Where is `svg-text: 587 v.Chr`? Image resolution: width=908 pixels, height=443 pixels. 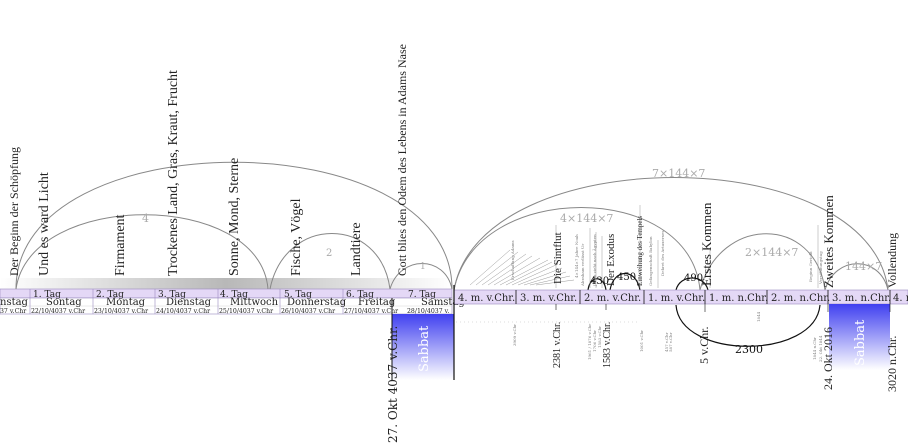
svg-text: 587 v.Chr is located at coordinates (670, 342).